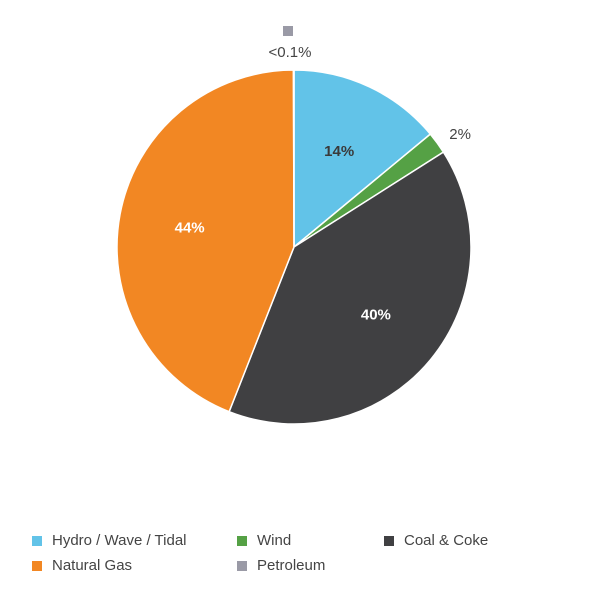 The image size is (600, 601). I want to click on legend-swatch-natural-gas, so click(37, 565).